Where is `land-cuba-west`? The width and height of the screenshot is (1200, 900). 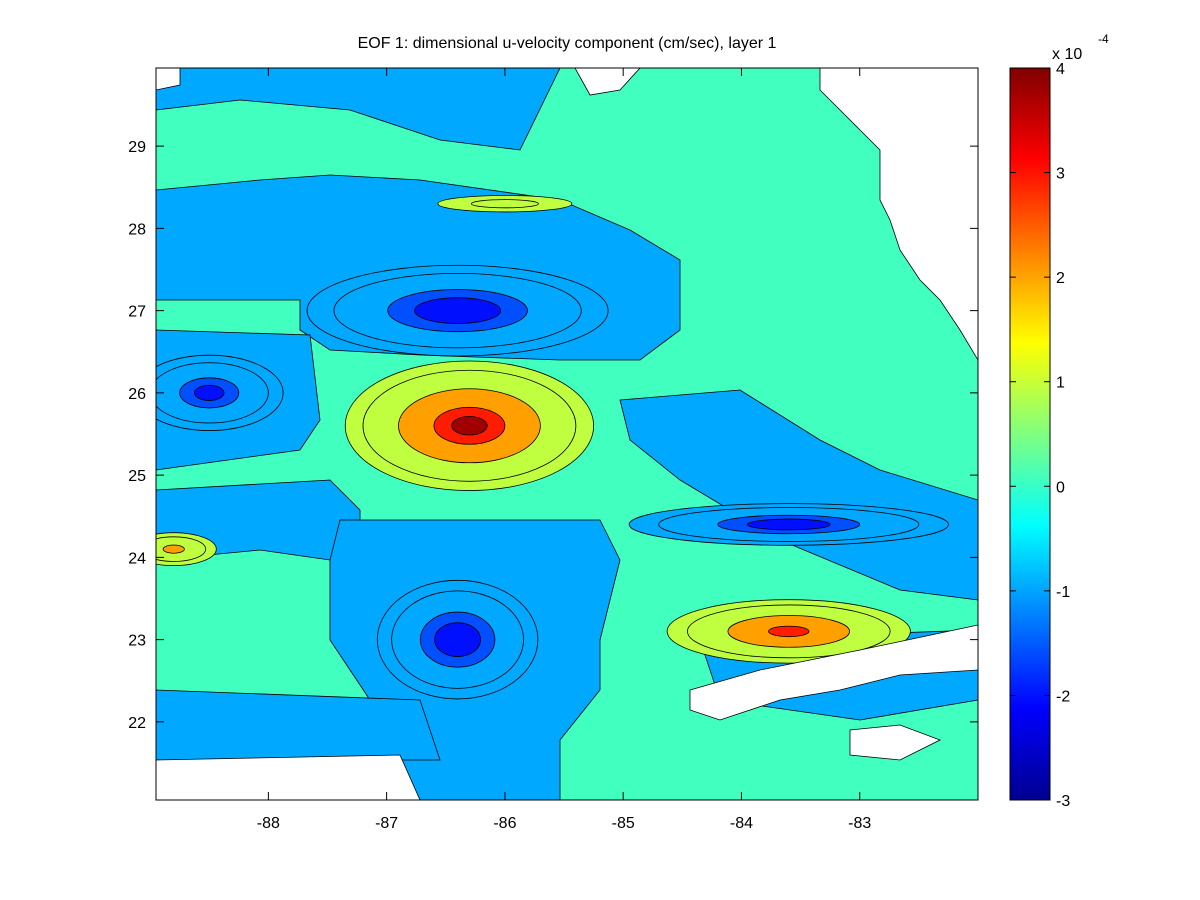
land-cuba-west is located at coordinates (895, 742).